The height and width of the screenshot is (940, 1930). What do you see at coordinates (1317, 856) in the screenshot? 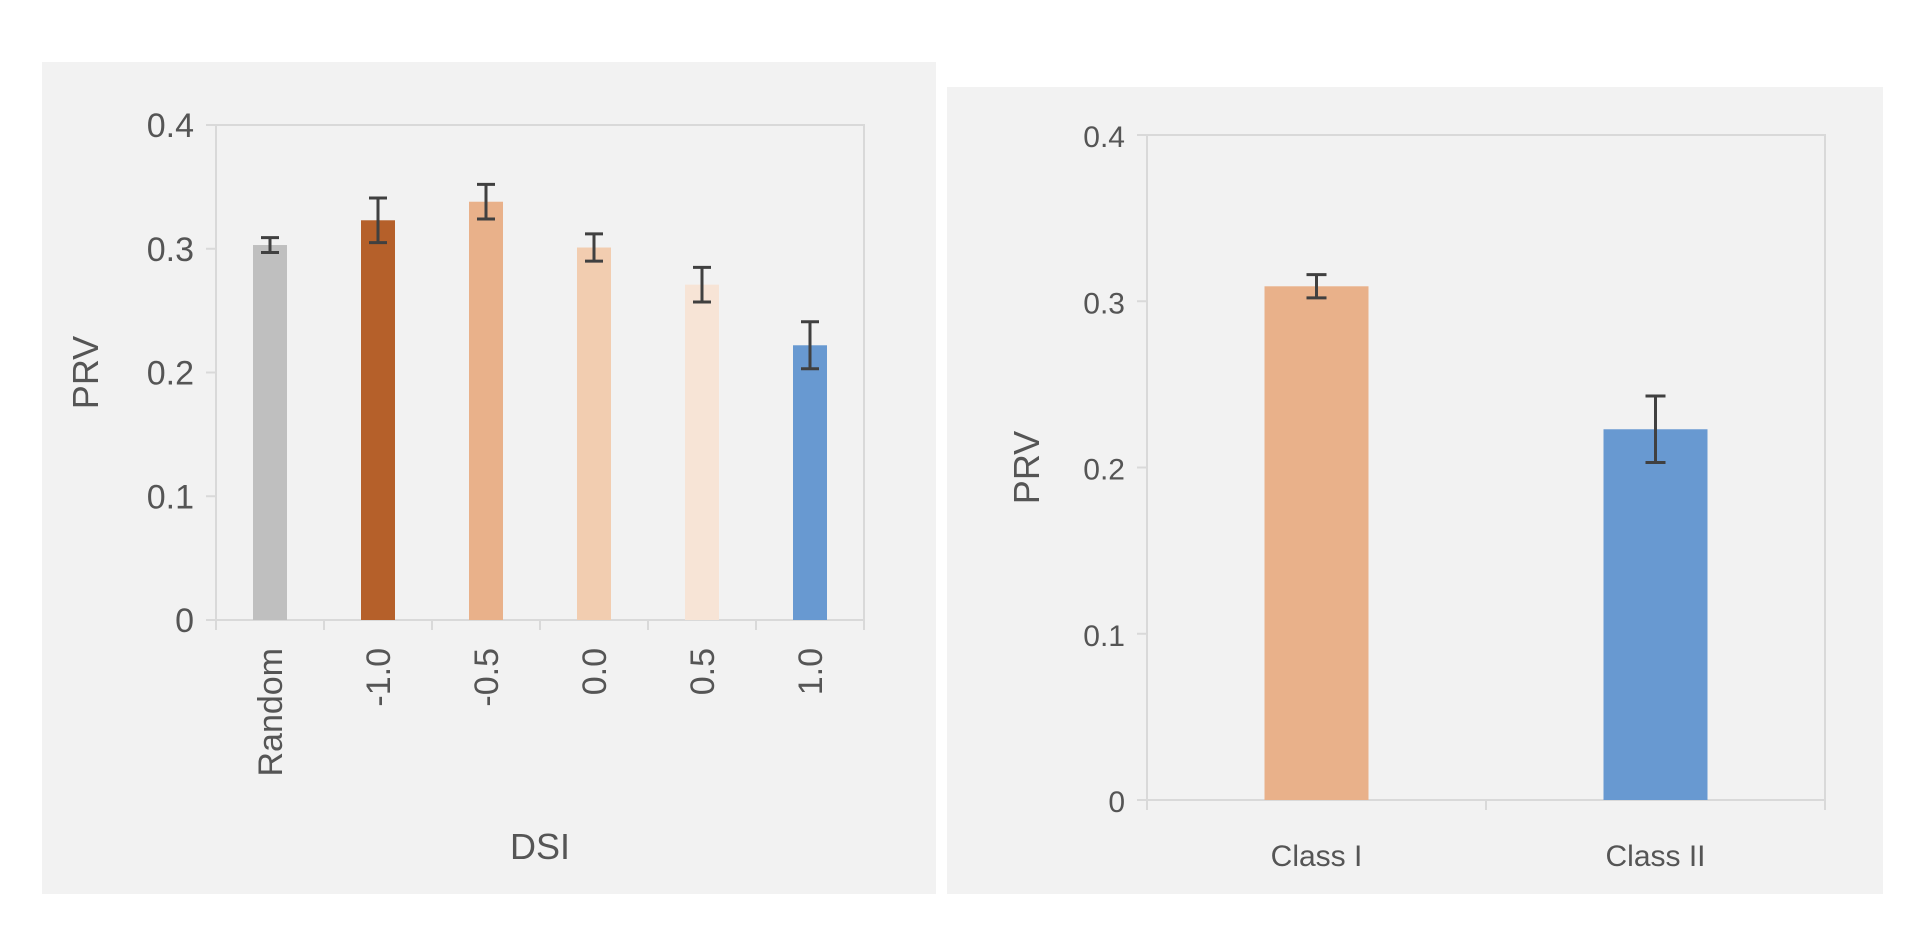
I see `x-tick-label: Class I` at bounding box center [1317, 856].